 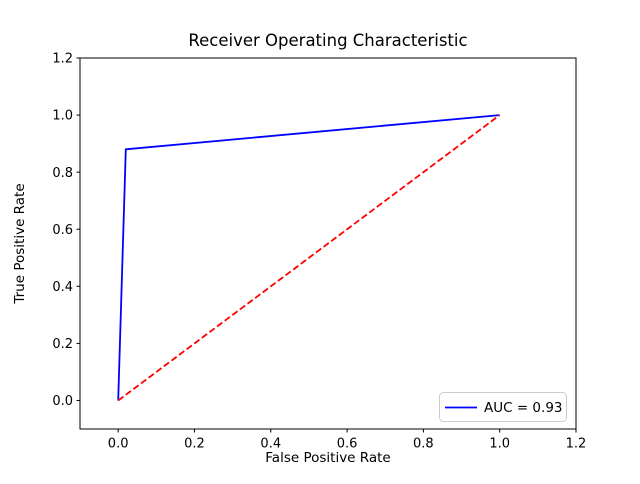 I want to click on y-tick-label: 1.0, so click(x=62, y=116).